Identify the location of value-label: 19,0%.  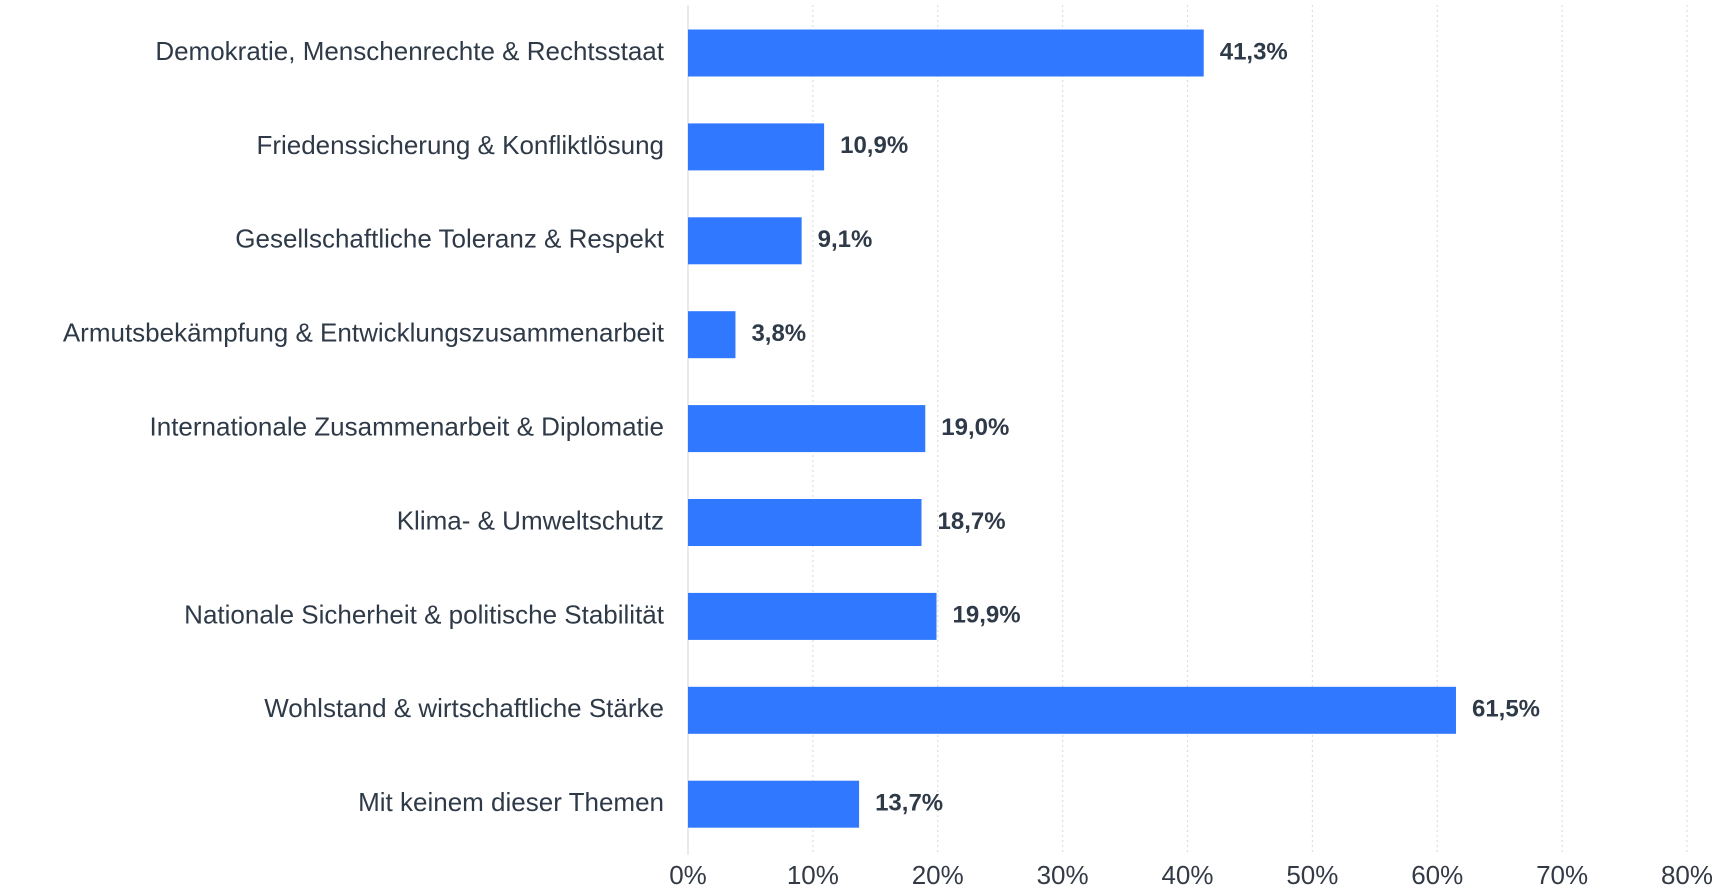
(975, 427).